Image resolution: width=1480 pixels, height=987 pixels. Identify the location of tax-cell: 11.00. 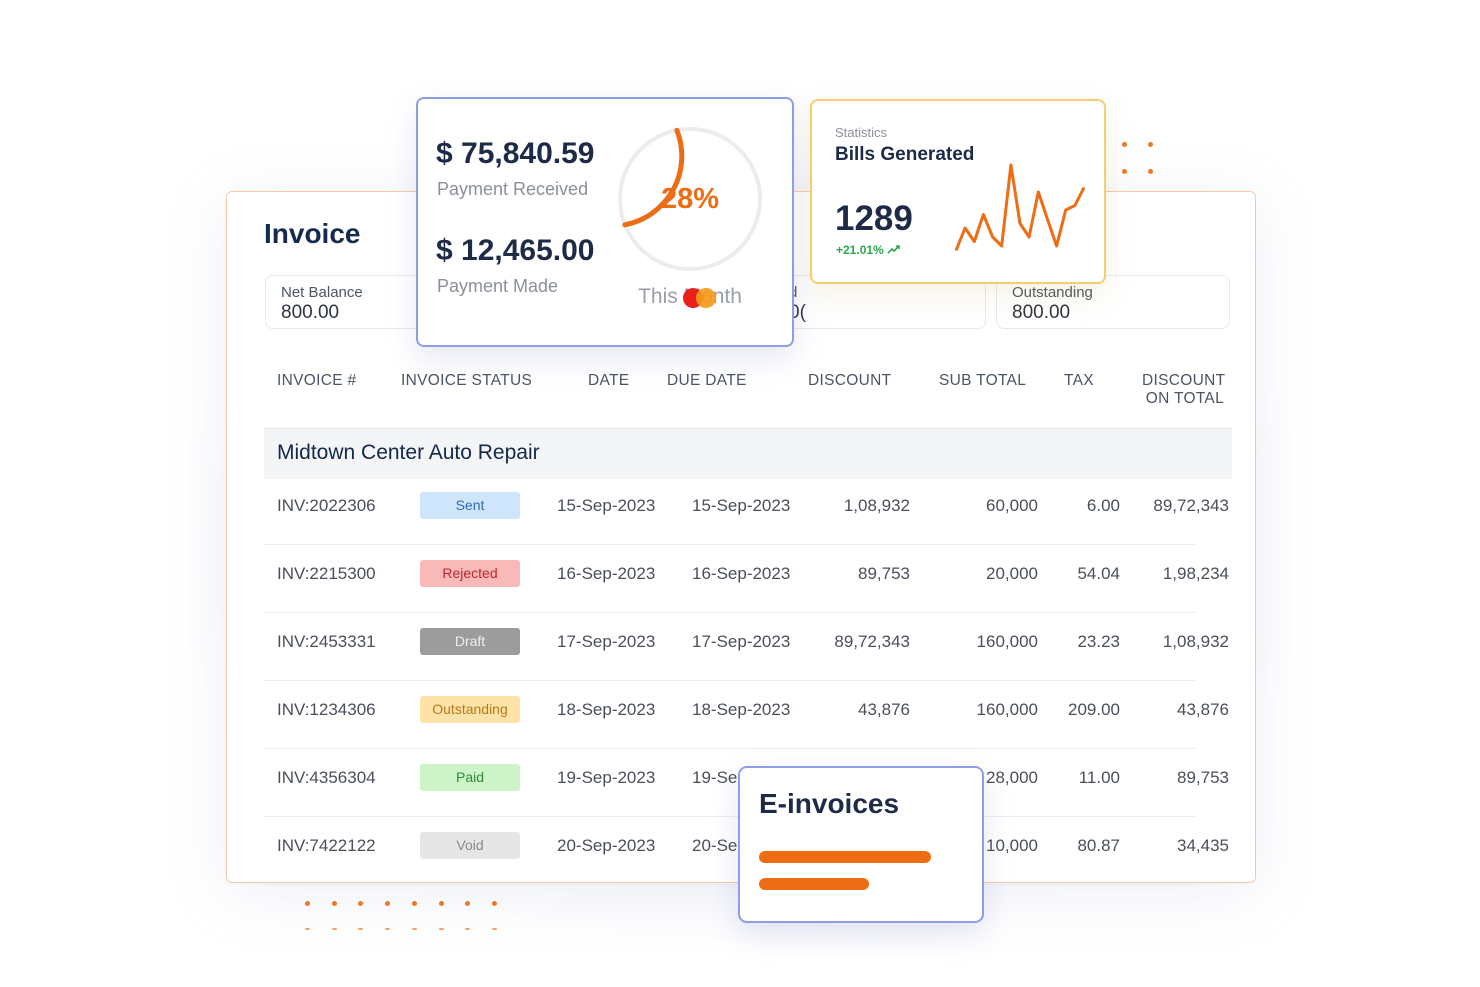
(1099, 777).